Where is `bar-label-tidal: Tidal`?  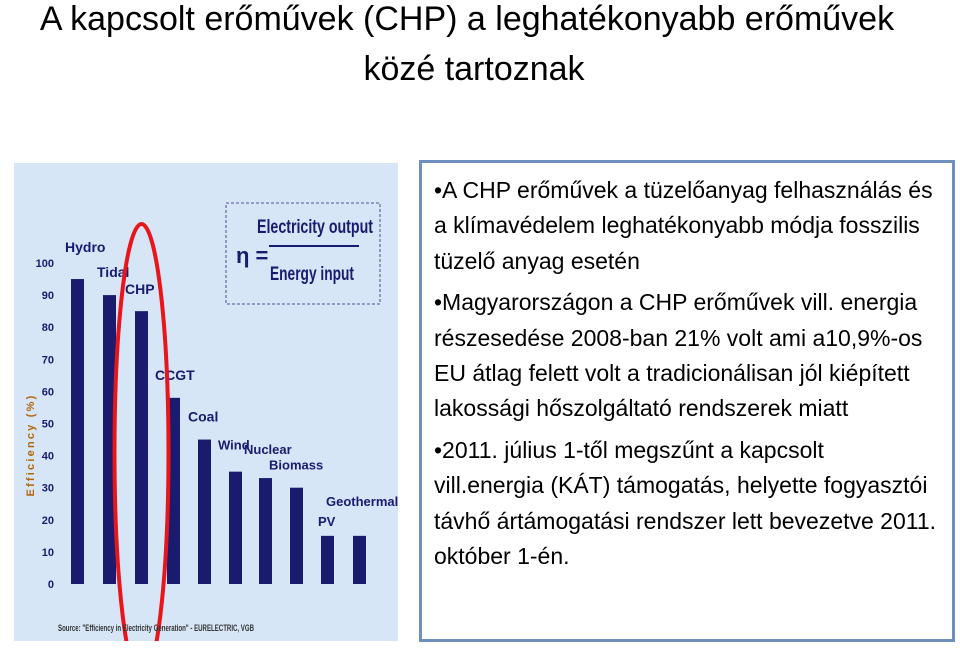 bar-label-tidal: Tidal is located at coordinates (113, 272).